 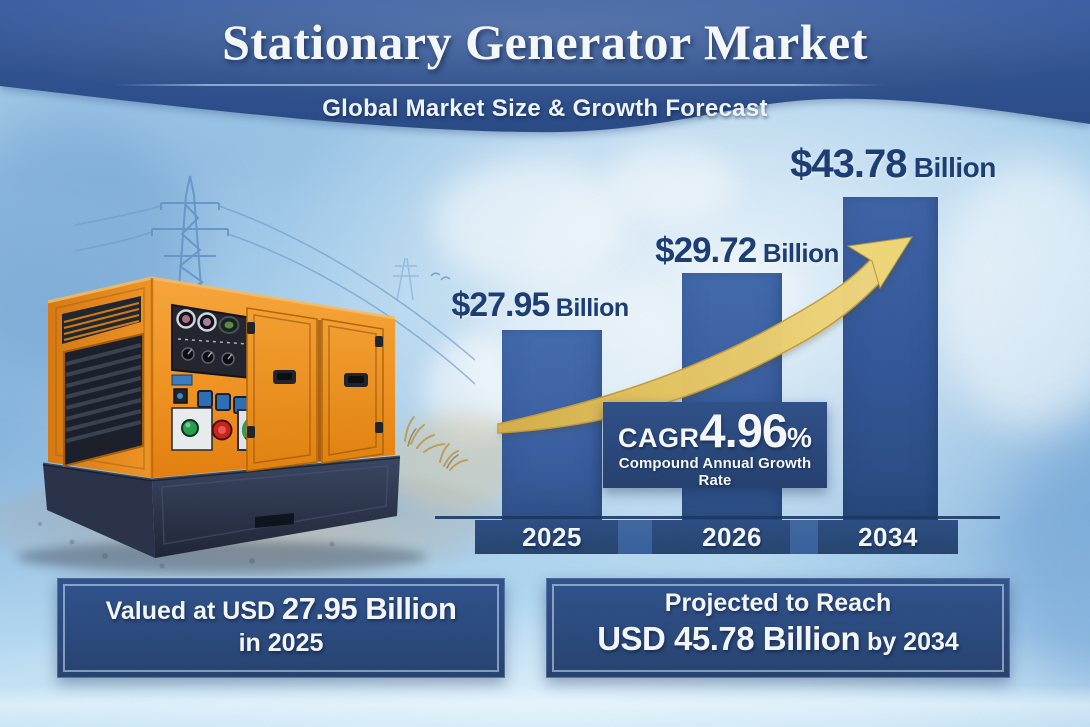 What do you see at coordinates (500, 305) in the screenshot?
I see `bar-value: $27.95` at bounding box center [500, 305].